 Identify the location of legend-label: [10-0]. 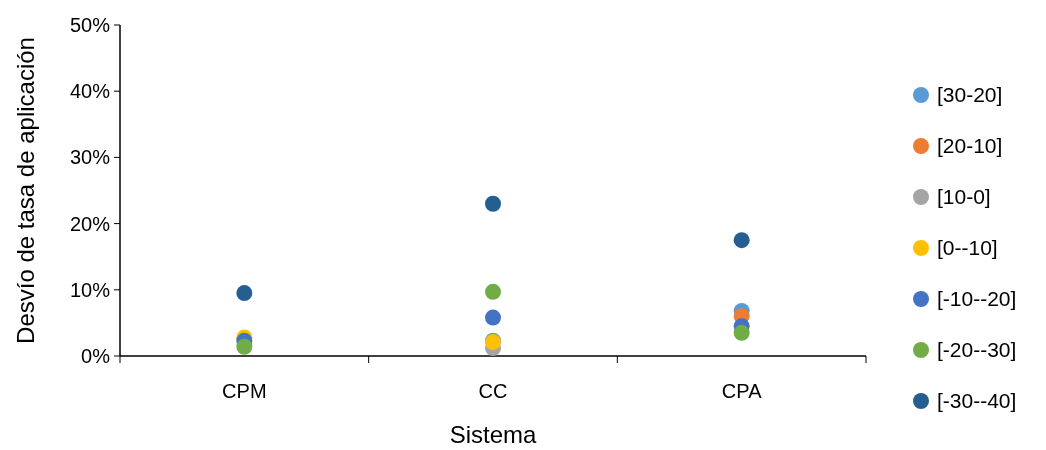
(964, 197).